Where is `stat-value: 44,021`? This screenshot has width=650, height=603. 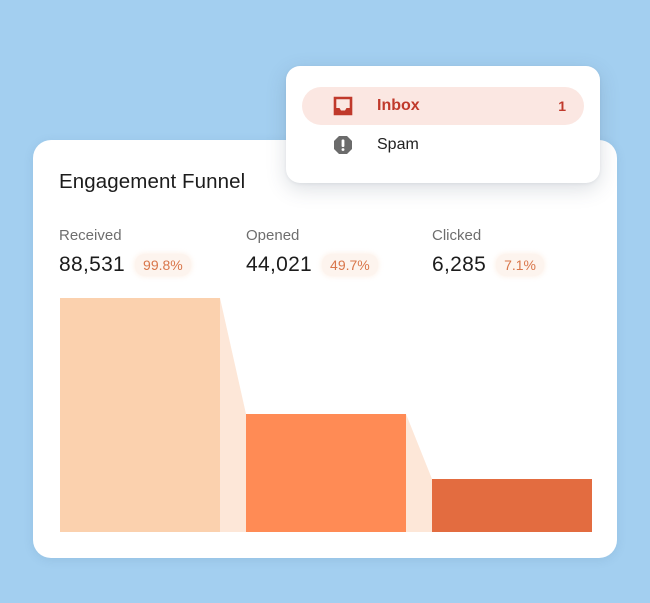 stat-value: 44,021 is located at coordinates (279, 264).